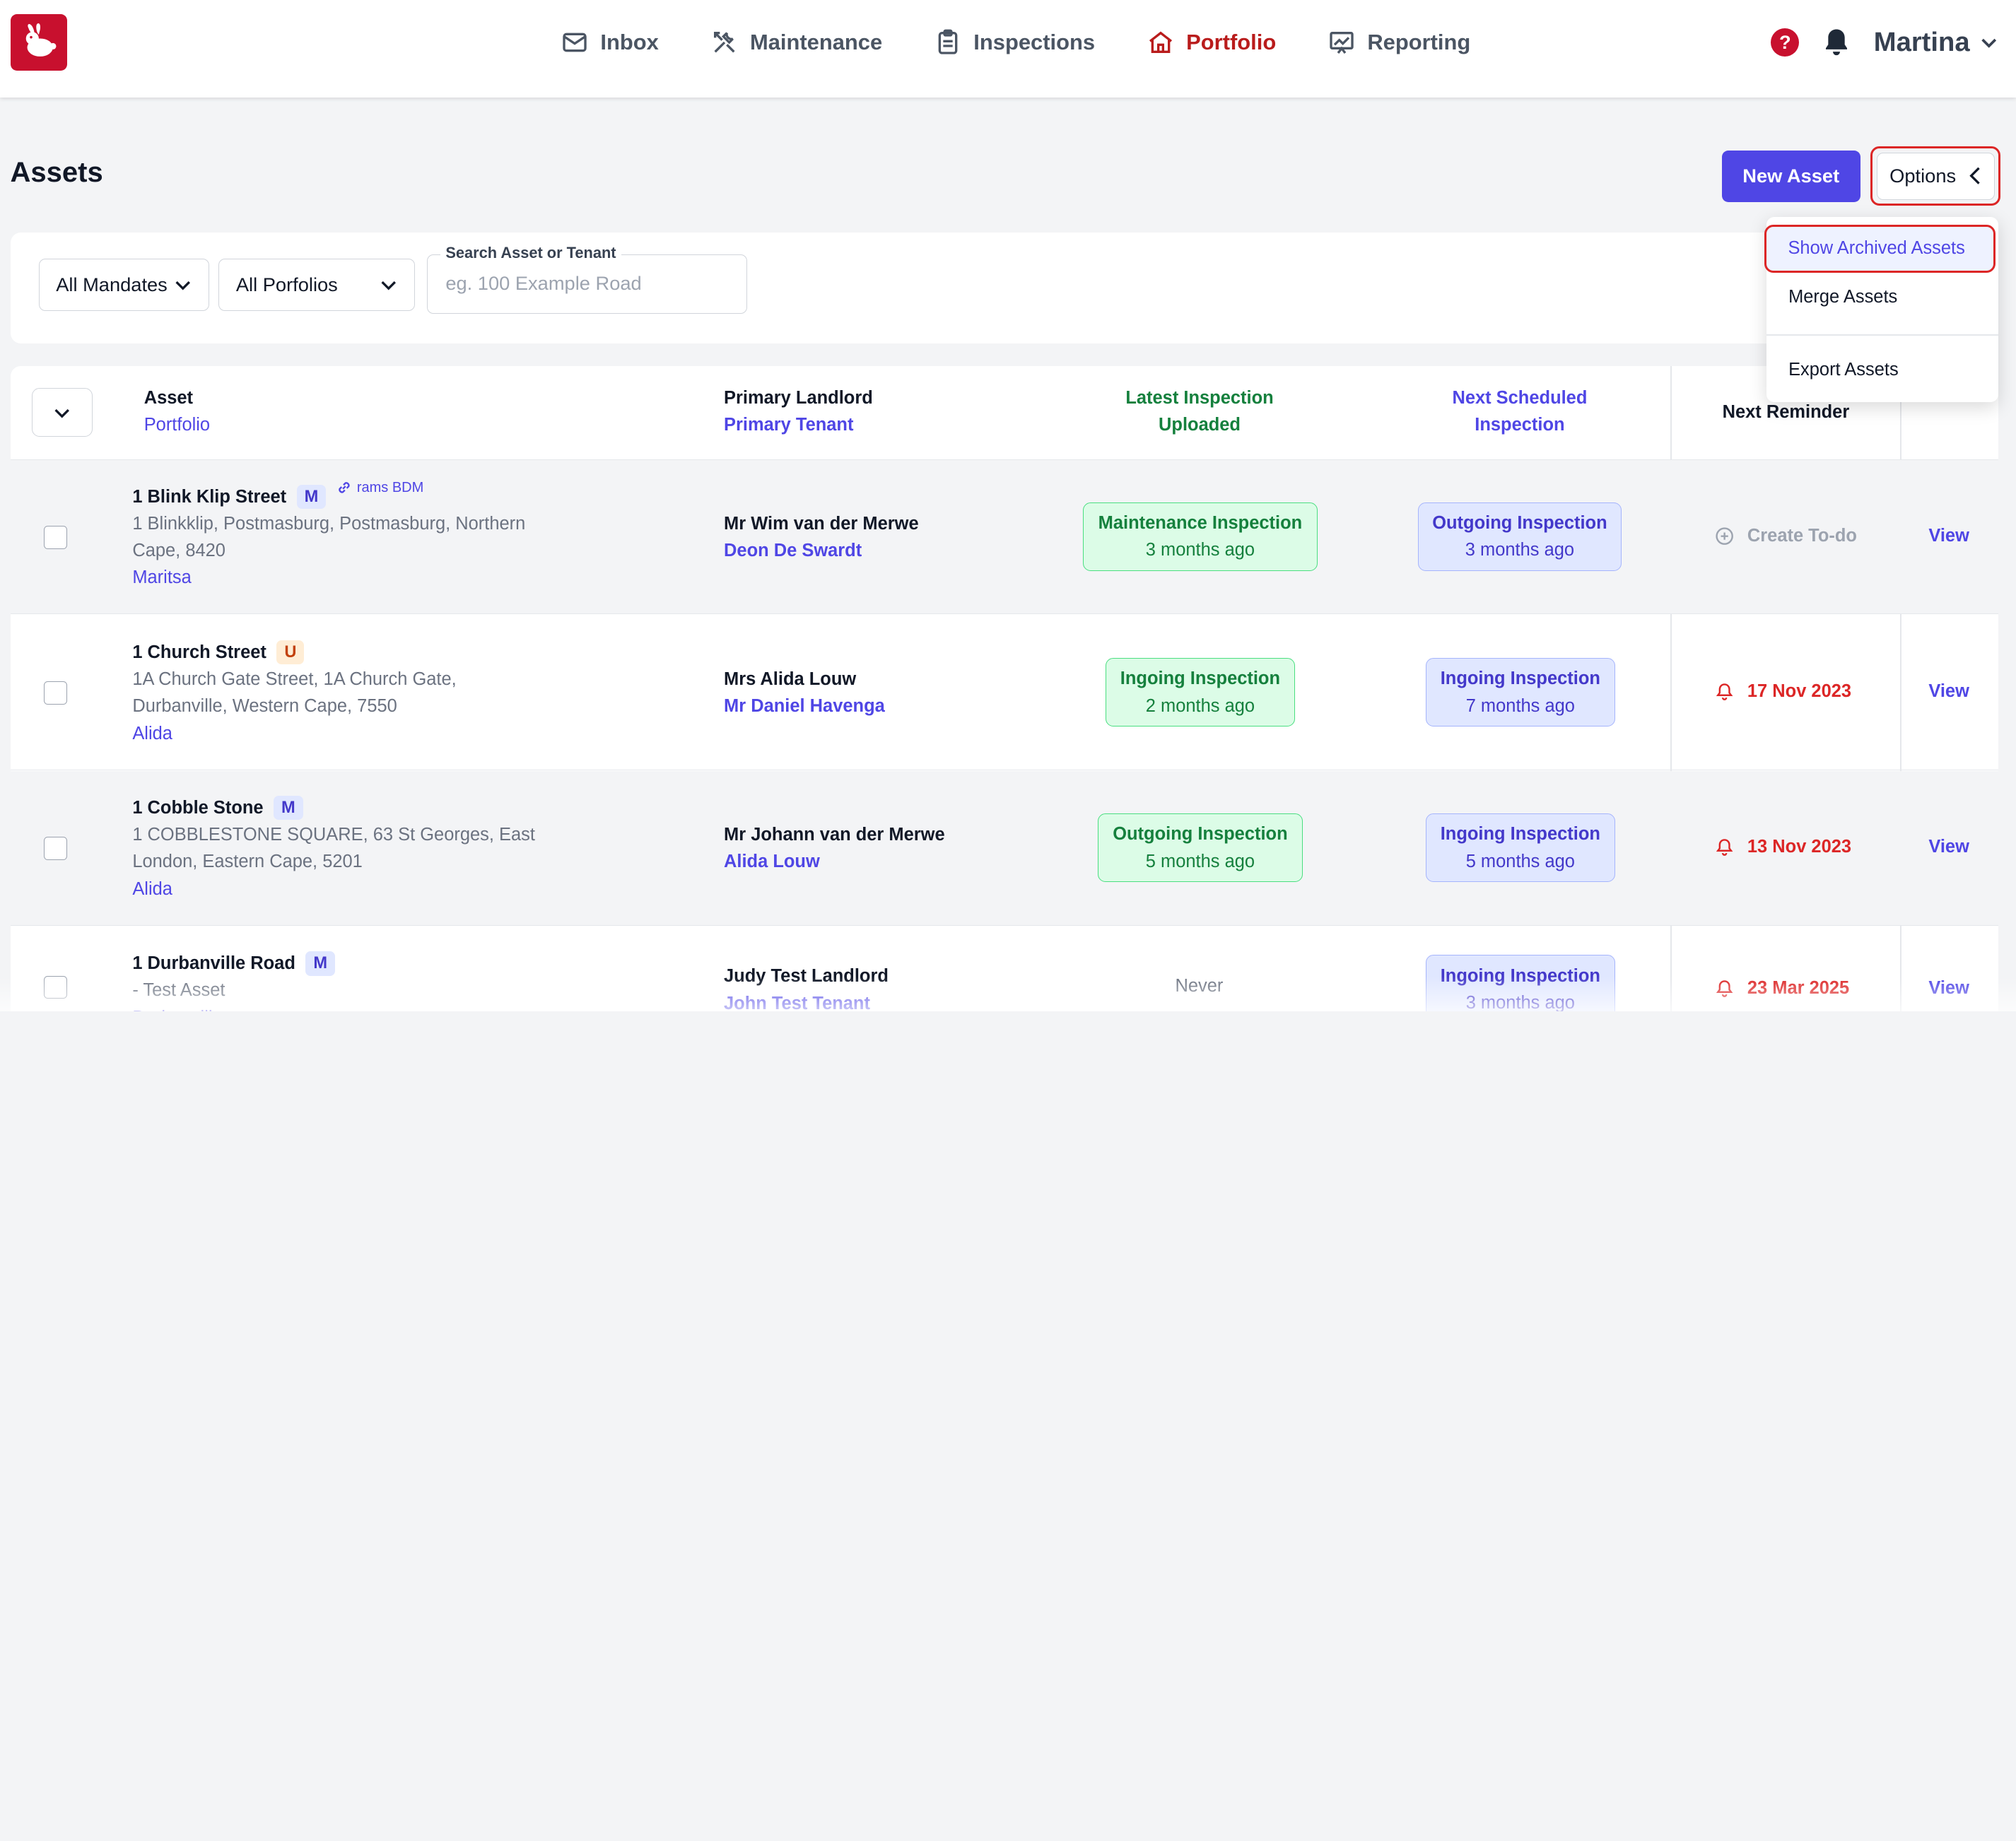 This screenshot has height=1841, width=2016. Describe the element at coordinates (199, 652) in the screenshot. I see `asset-name: 1 Church Street` at that location.